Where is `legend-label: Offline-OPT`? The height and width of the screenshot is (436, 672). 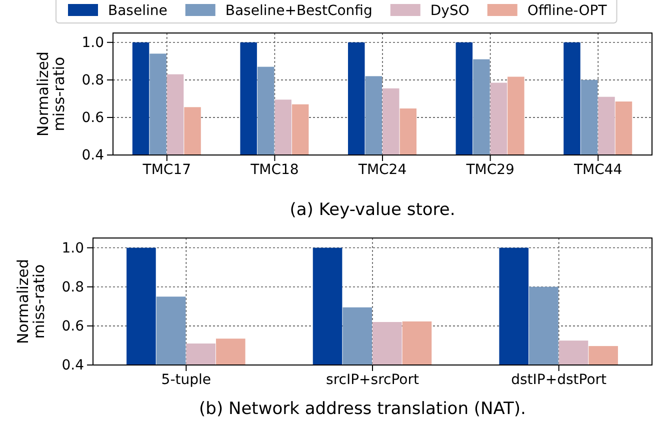
legend-label: Offline-OPT is located at coordinates (567, 11).